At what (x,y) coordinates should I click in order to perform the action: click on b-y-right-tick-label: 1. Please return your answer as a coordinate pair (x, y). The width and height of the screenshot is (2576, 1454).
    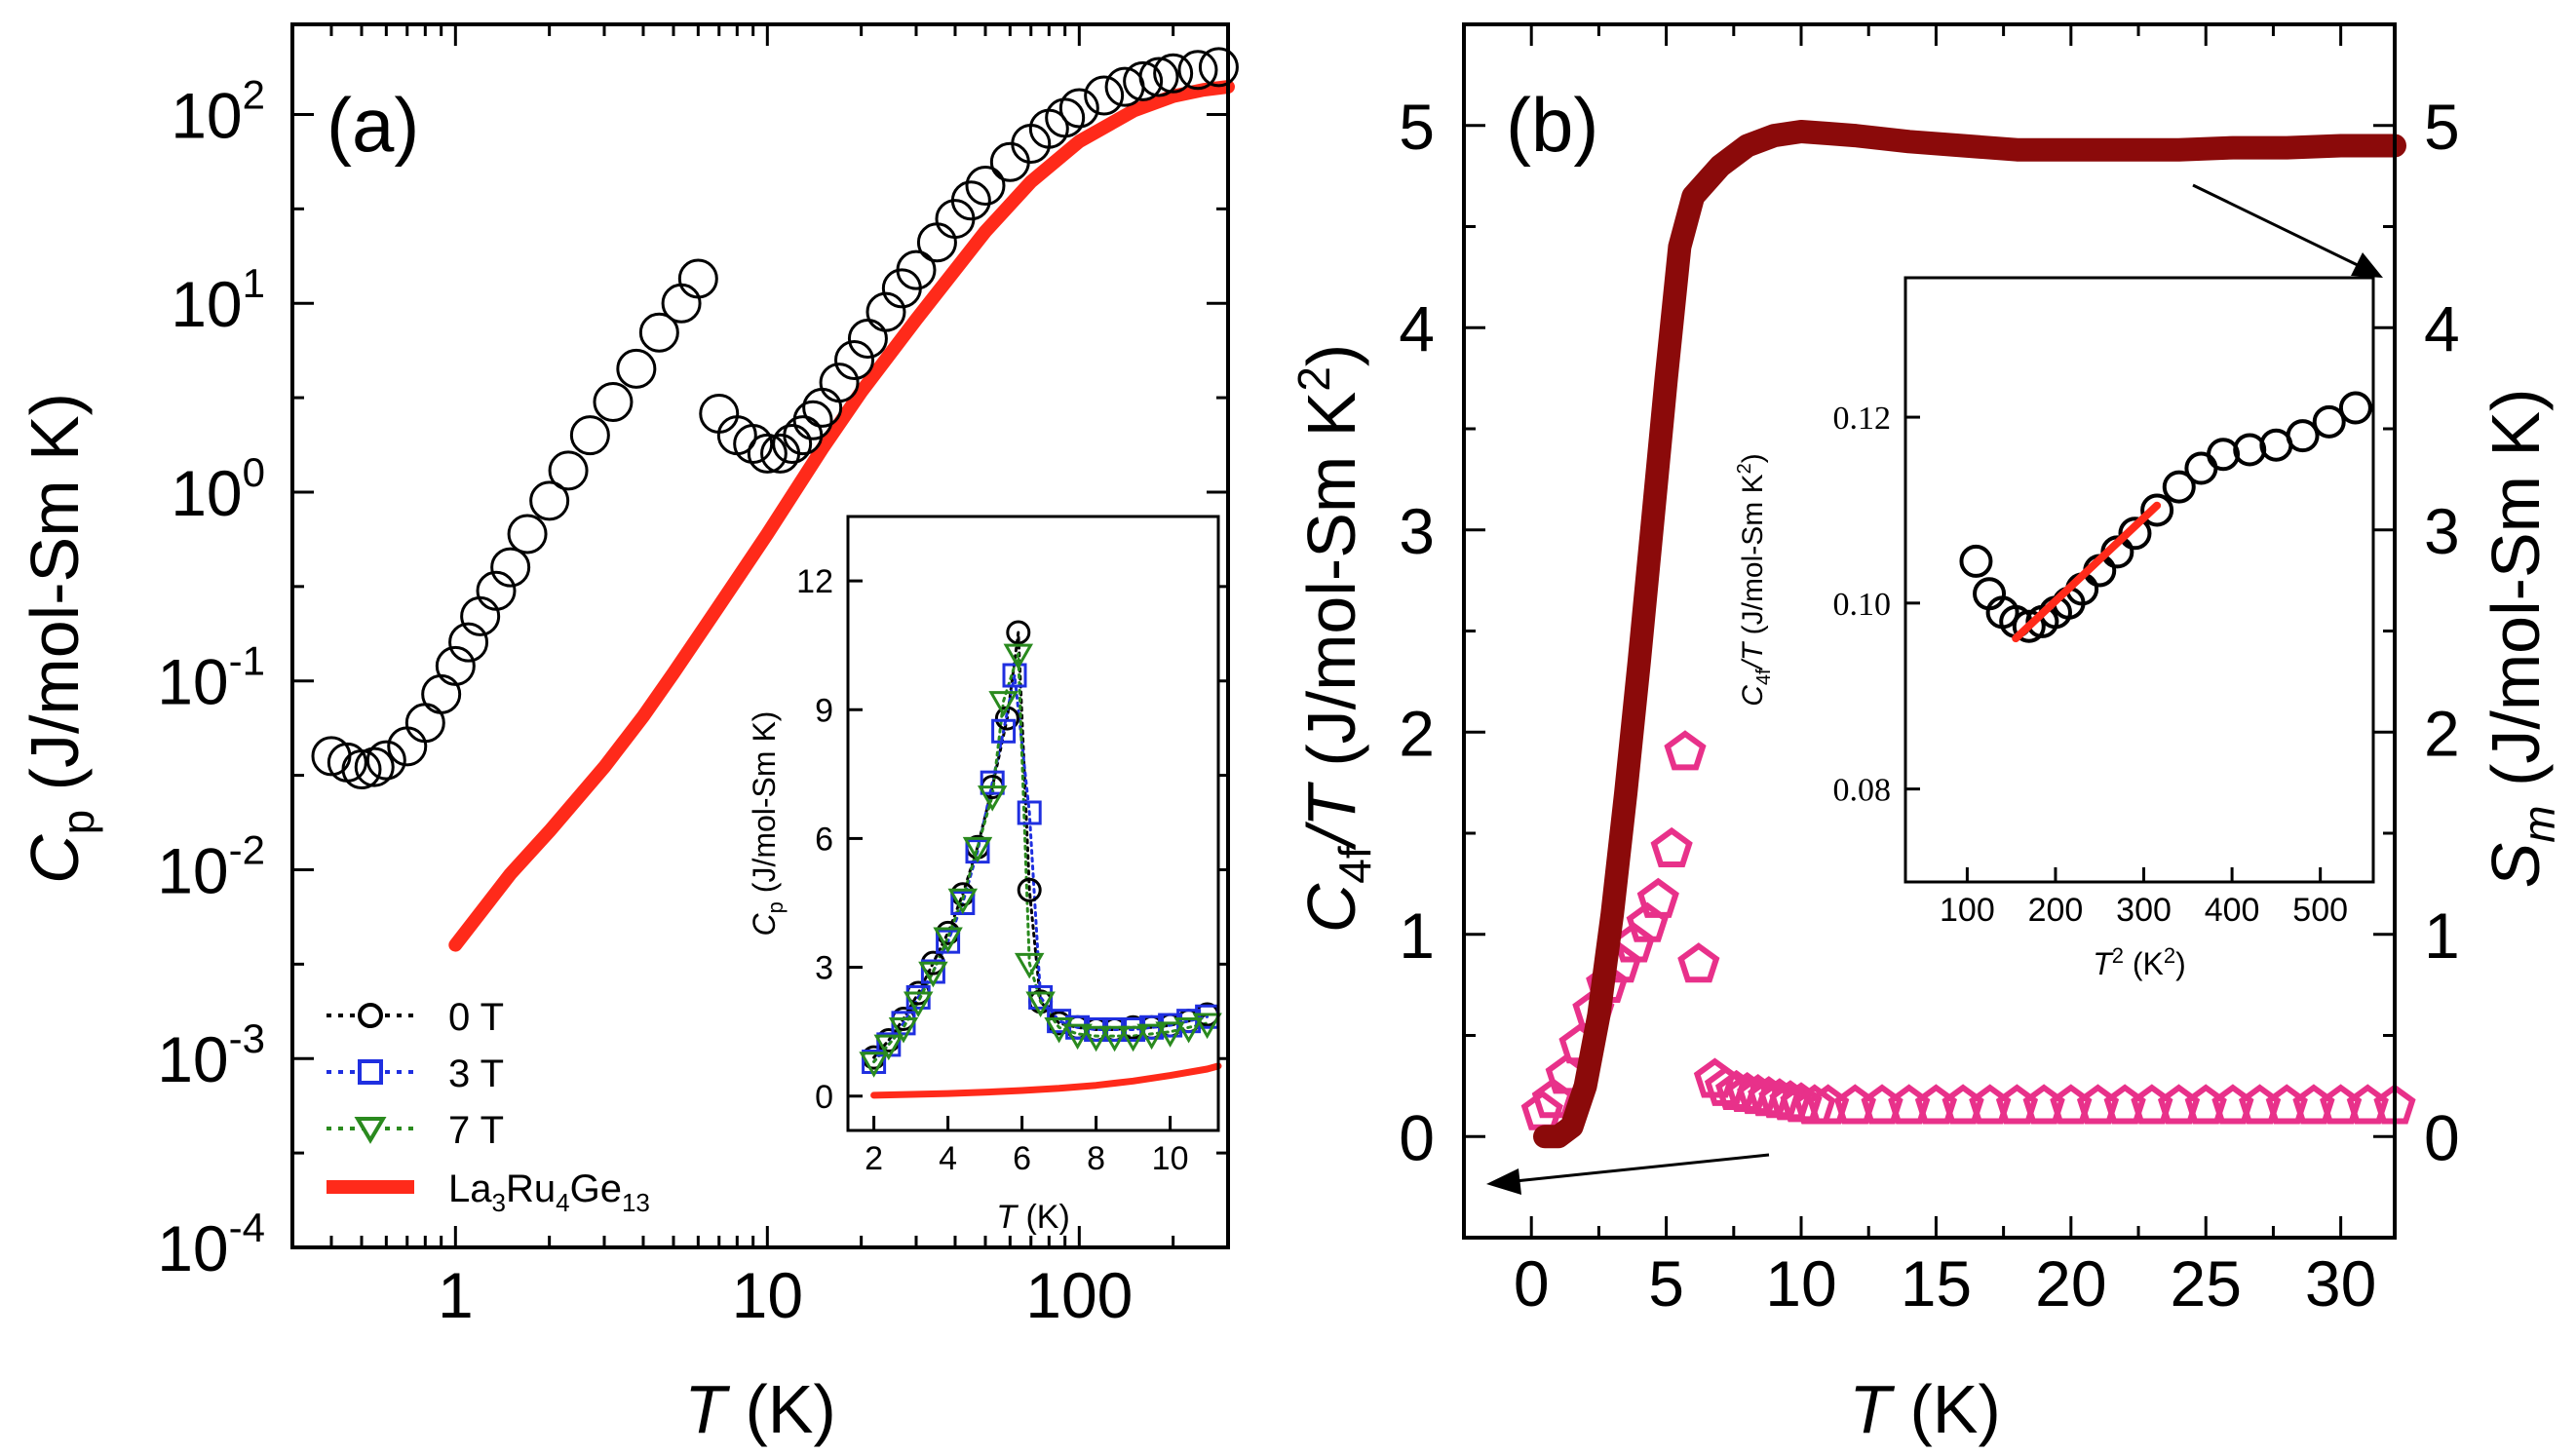
    Looking at the image, I should click on (2442, 935).